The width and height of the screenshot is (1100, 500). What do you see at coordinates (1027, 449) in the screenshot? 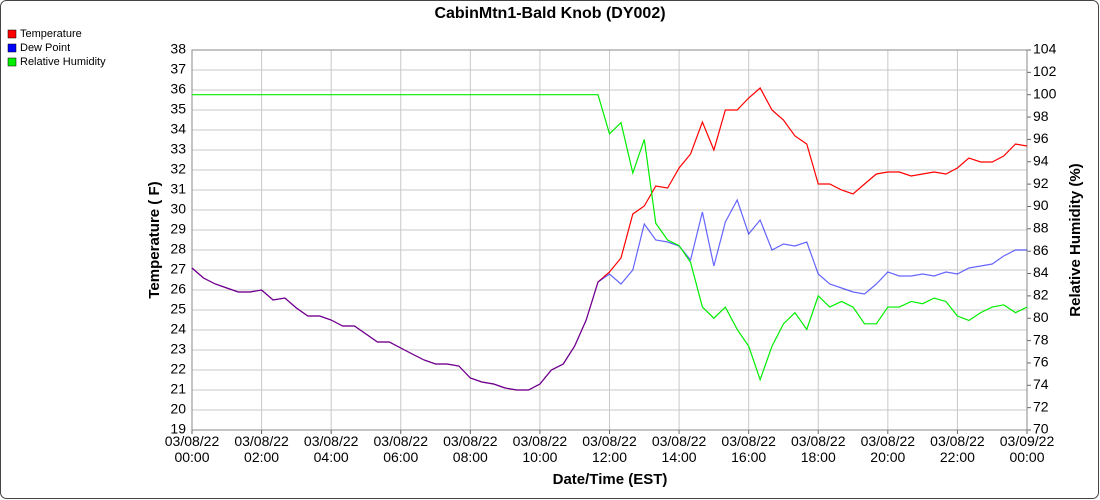
I see `x-tick-label: 03/09/22 00:00` at bounding box center [1027, 449].